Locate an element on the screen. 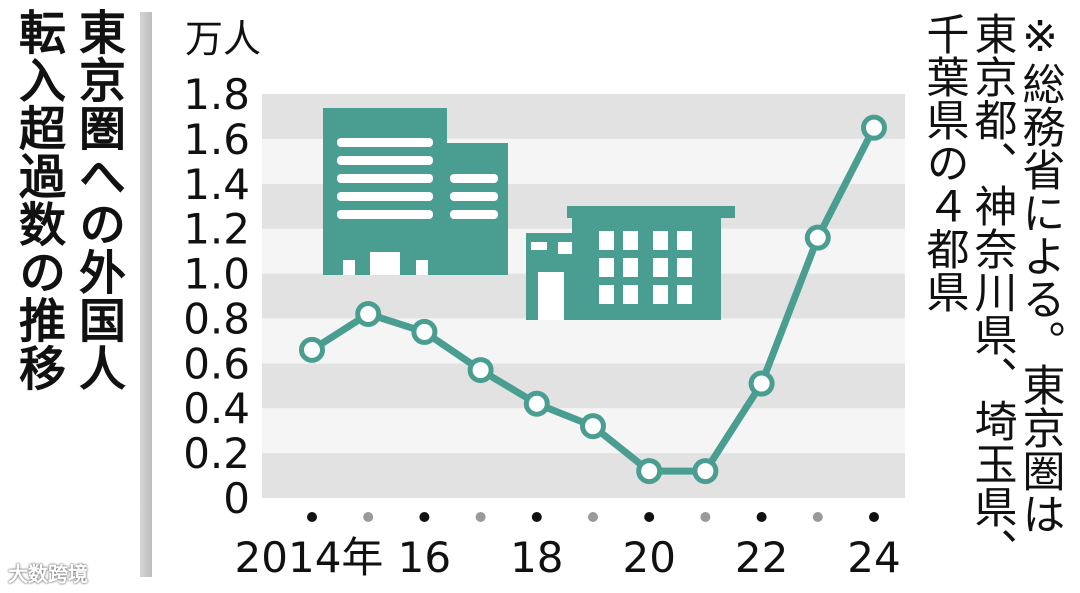 The height and width of the screenshot is (593, 1080). note-line-1: ※総務省による。東京圏は is located at coordinates (1040, 273).